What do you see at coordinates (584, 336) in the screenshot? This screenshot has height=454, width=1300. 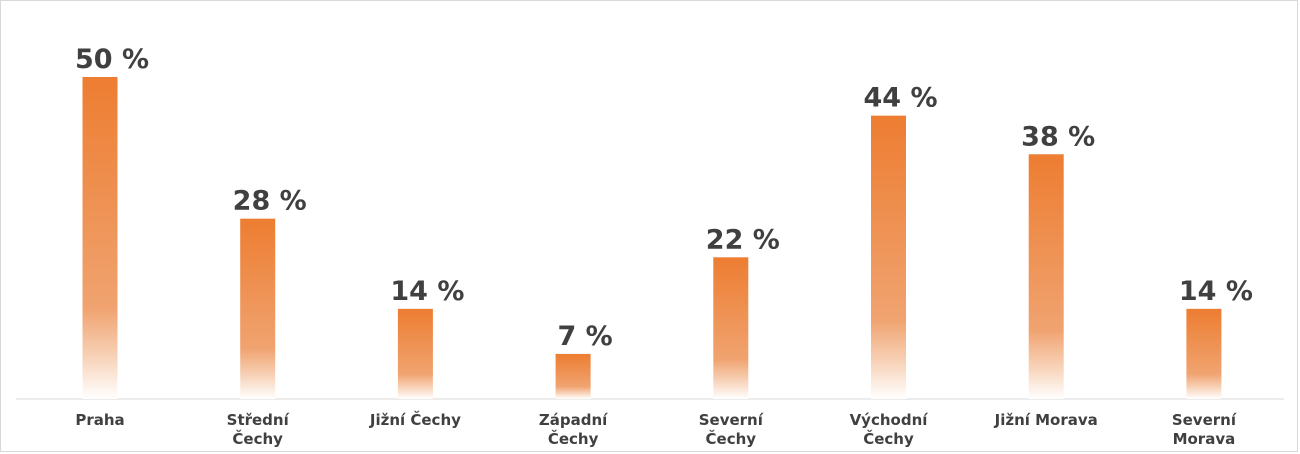 I see `data-label-3: 7 %` at bounding box center [584, 336].